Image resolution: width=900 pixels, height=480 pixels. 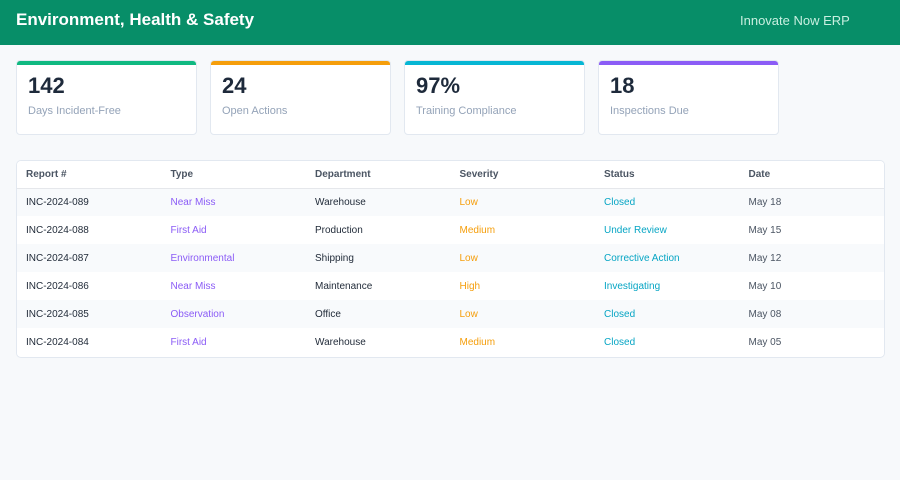 What do you see at coordinates (255, 111) in the screenshot?
I see `stat-label: Open Actions` at bounding box center [255, 111].